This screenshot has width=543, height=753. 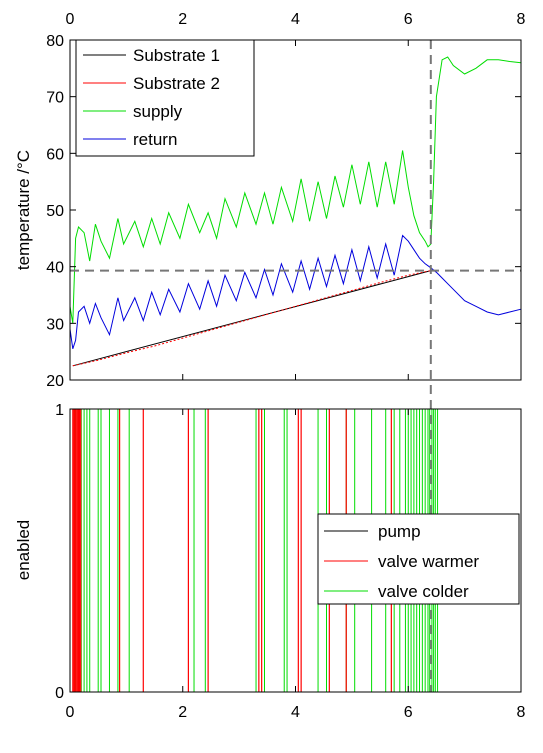 What do you see at coordinates (521, 712) in the screenshot?
I see `x-tick-label-bottom: 8` at bounding box center [521, 712].